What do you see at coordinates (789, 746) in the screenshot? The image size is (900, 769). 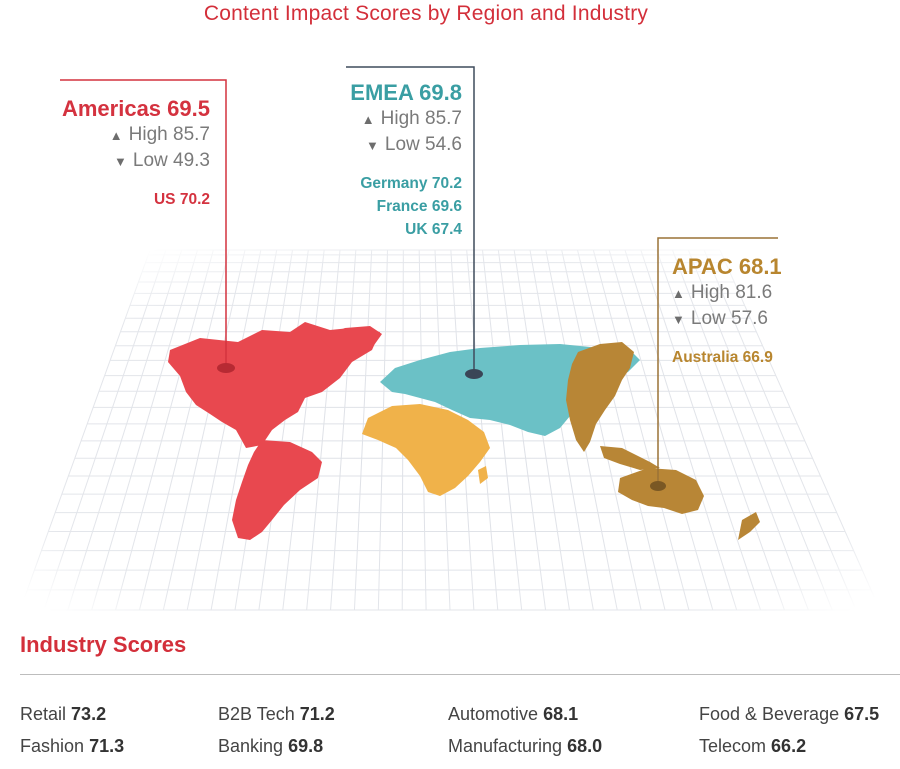 I see `industry-score: 66.2` at bounding box center [789, 746].